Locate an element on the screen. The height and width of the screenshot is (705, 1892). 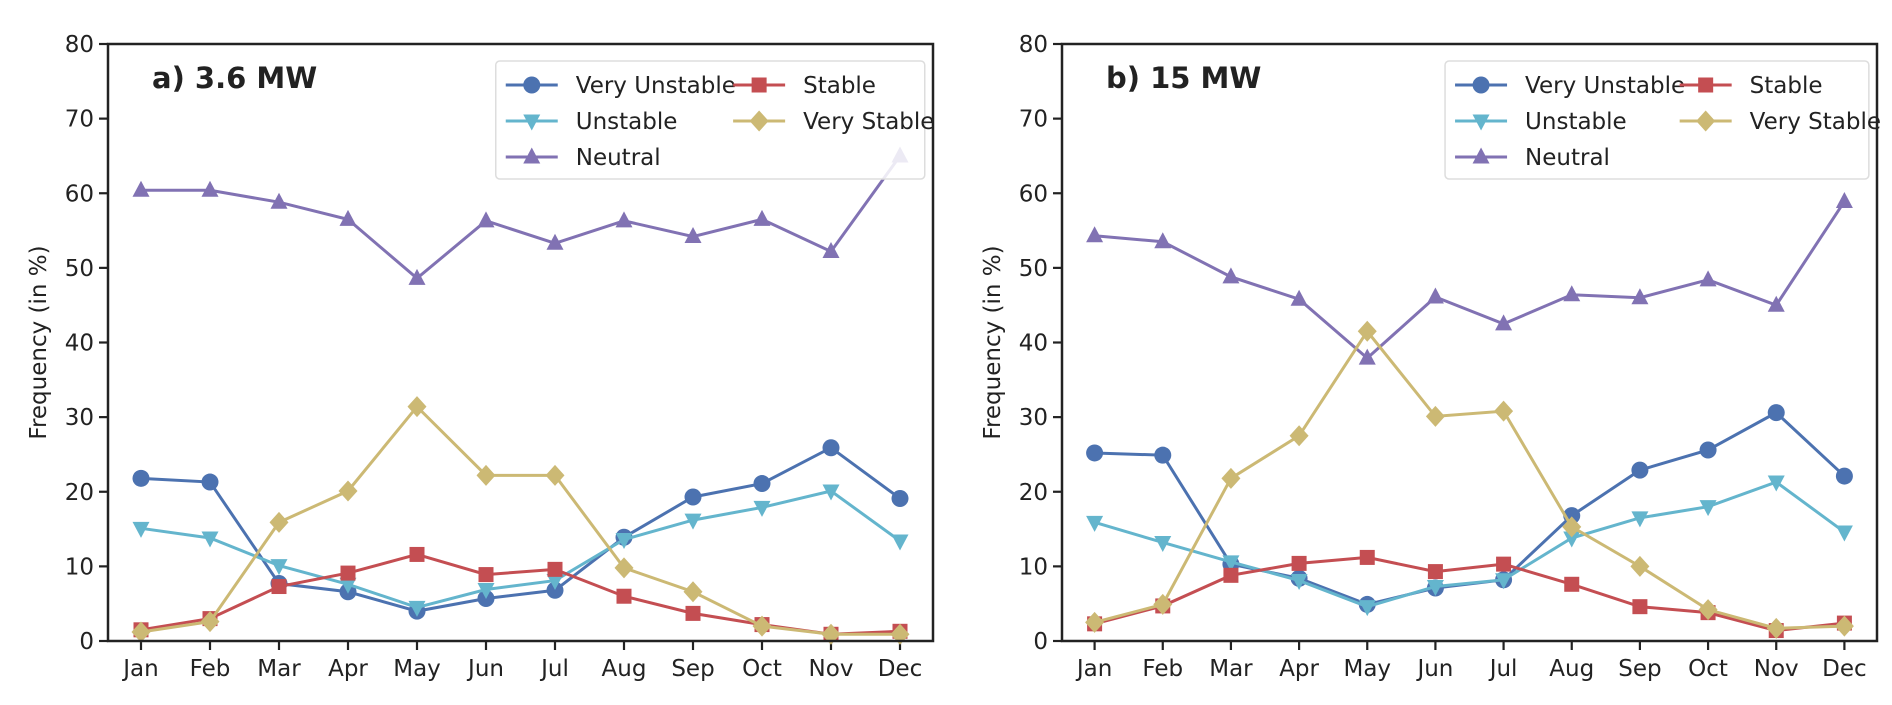
x-tick-label: Jan is located at coordinates (139, 669).